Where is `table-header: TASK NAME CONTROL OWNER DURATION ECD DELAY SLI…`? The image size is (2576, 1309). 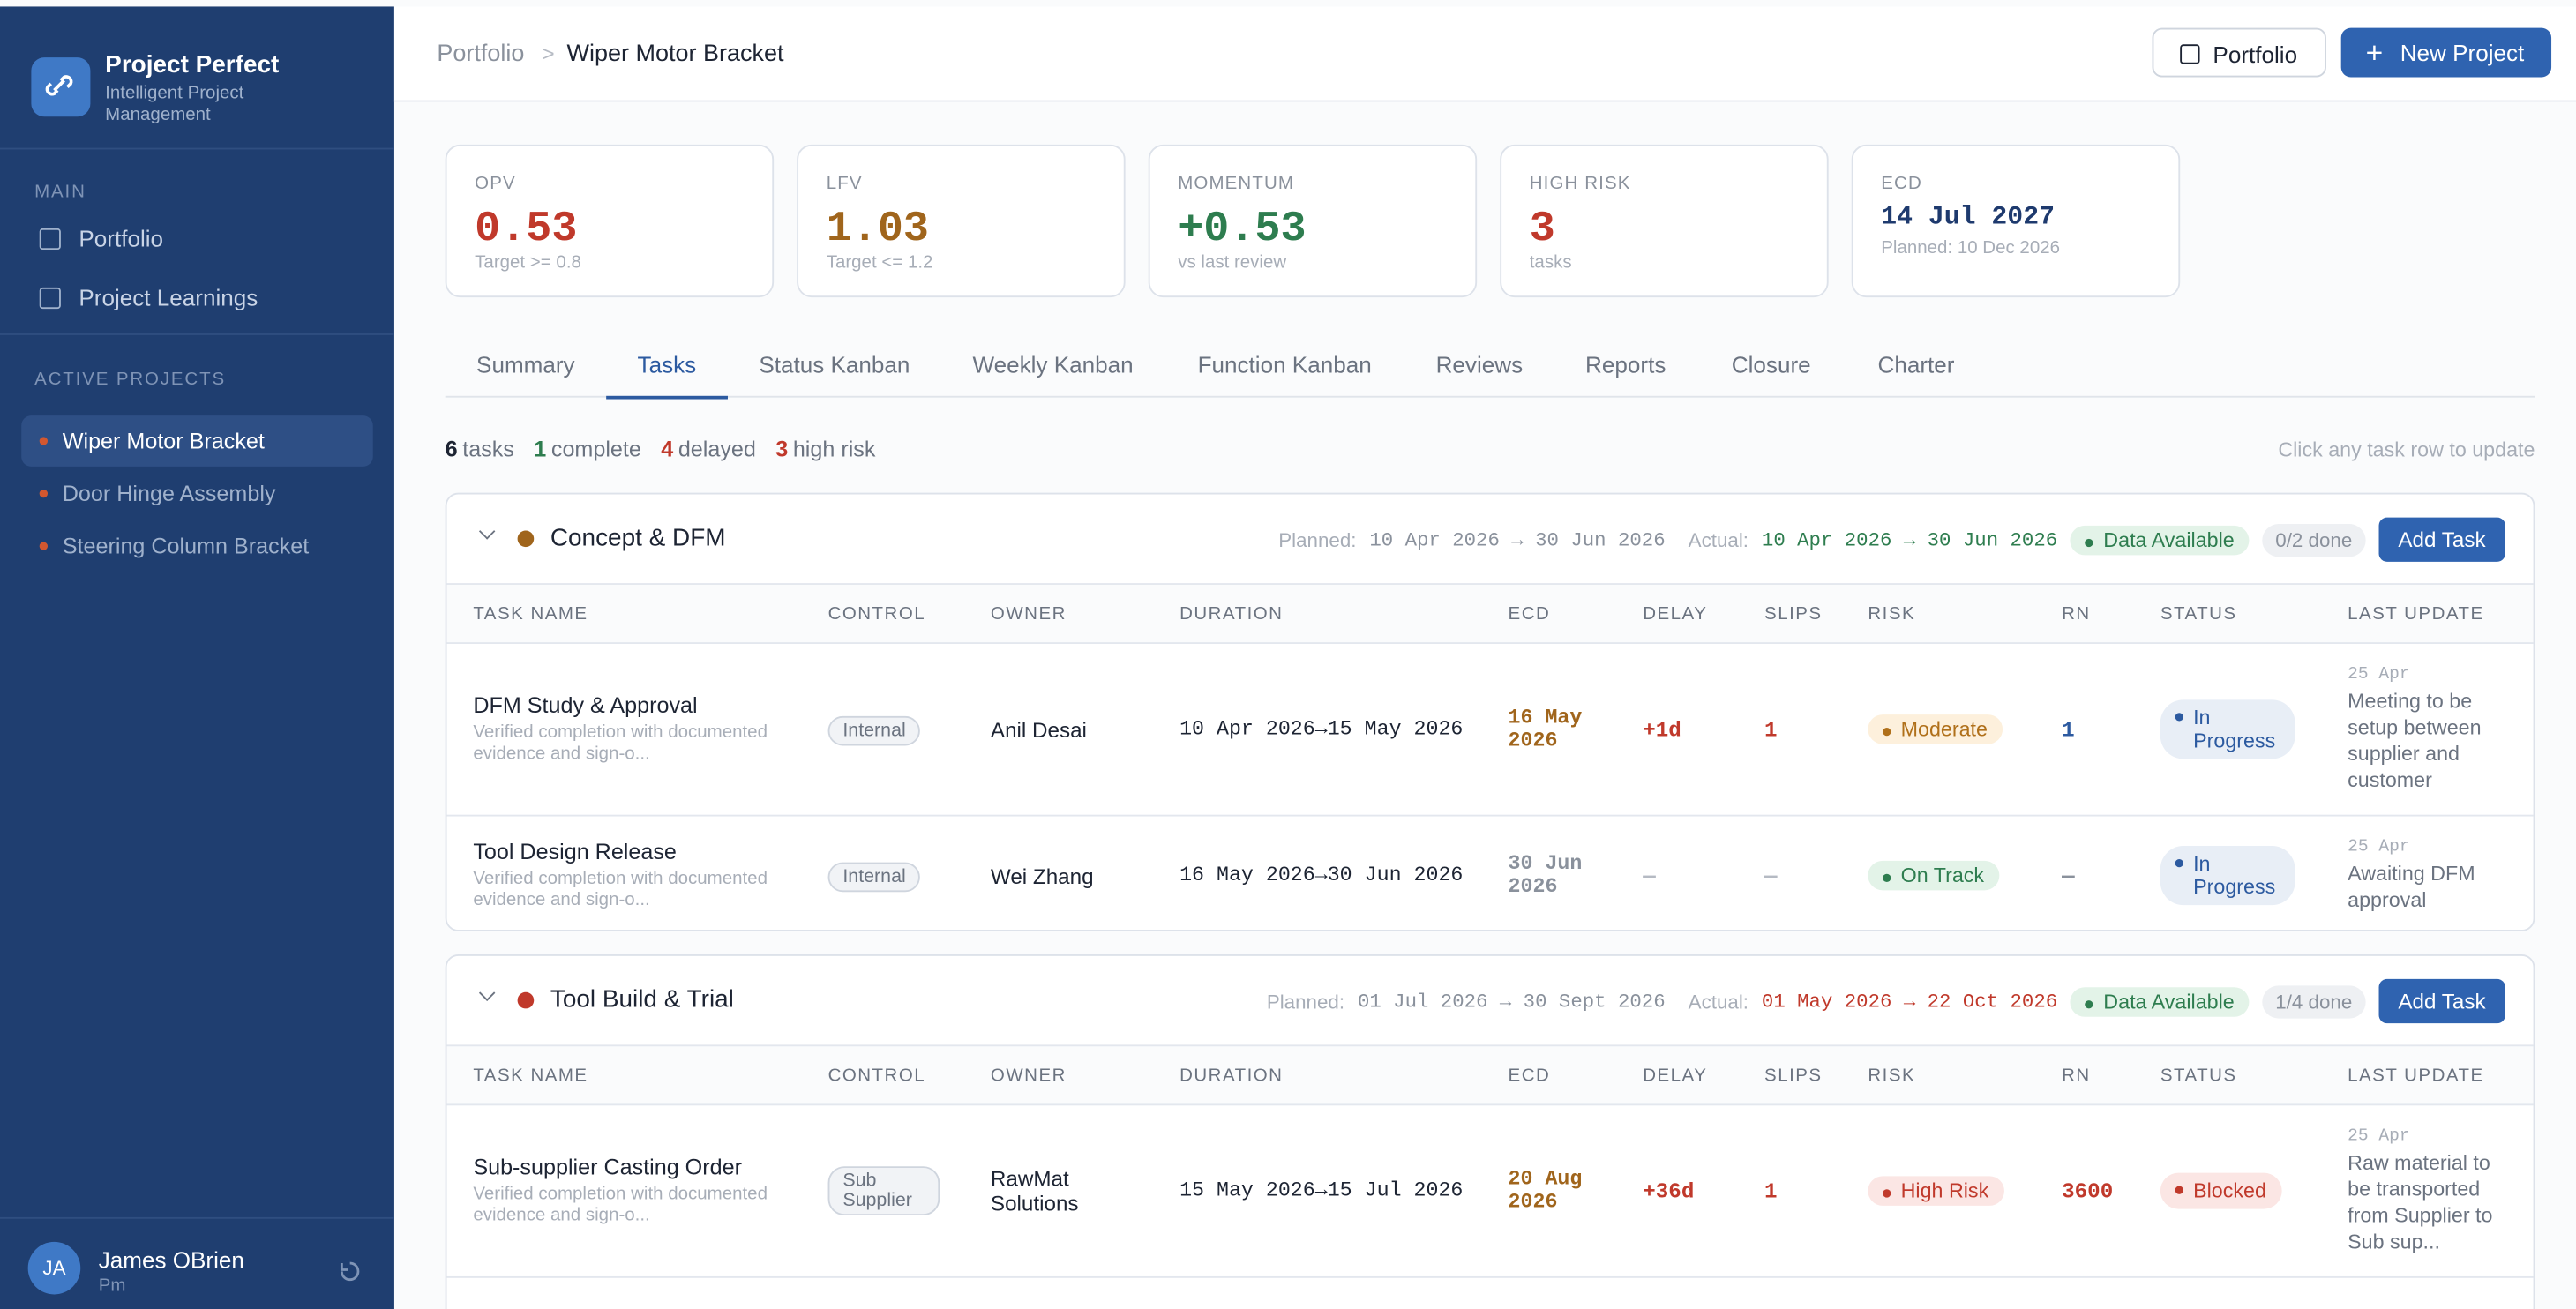
table-header: TASK NAME CONTROL OWNER DURATION ECD DELAY SLI… is located at coordinates (1490, 614).